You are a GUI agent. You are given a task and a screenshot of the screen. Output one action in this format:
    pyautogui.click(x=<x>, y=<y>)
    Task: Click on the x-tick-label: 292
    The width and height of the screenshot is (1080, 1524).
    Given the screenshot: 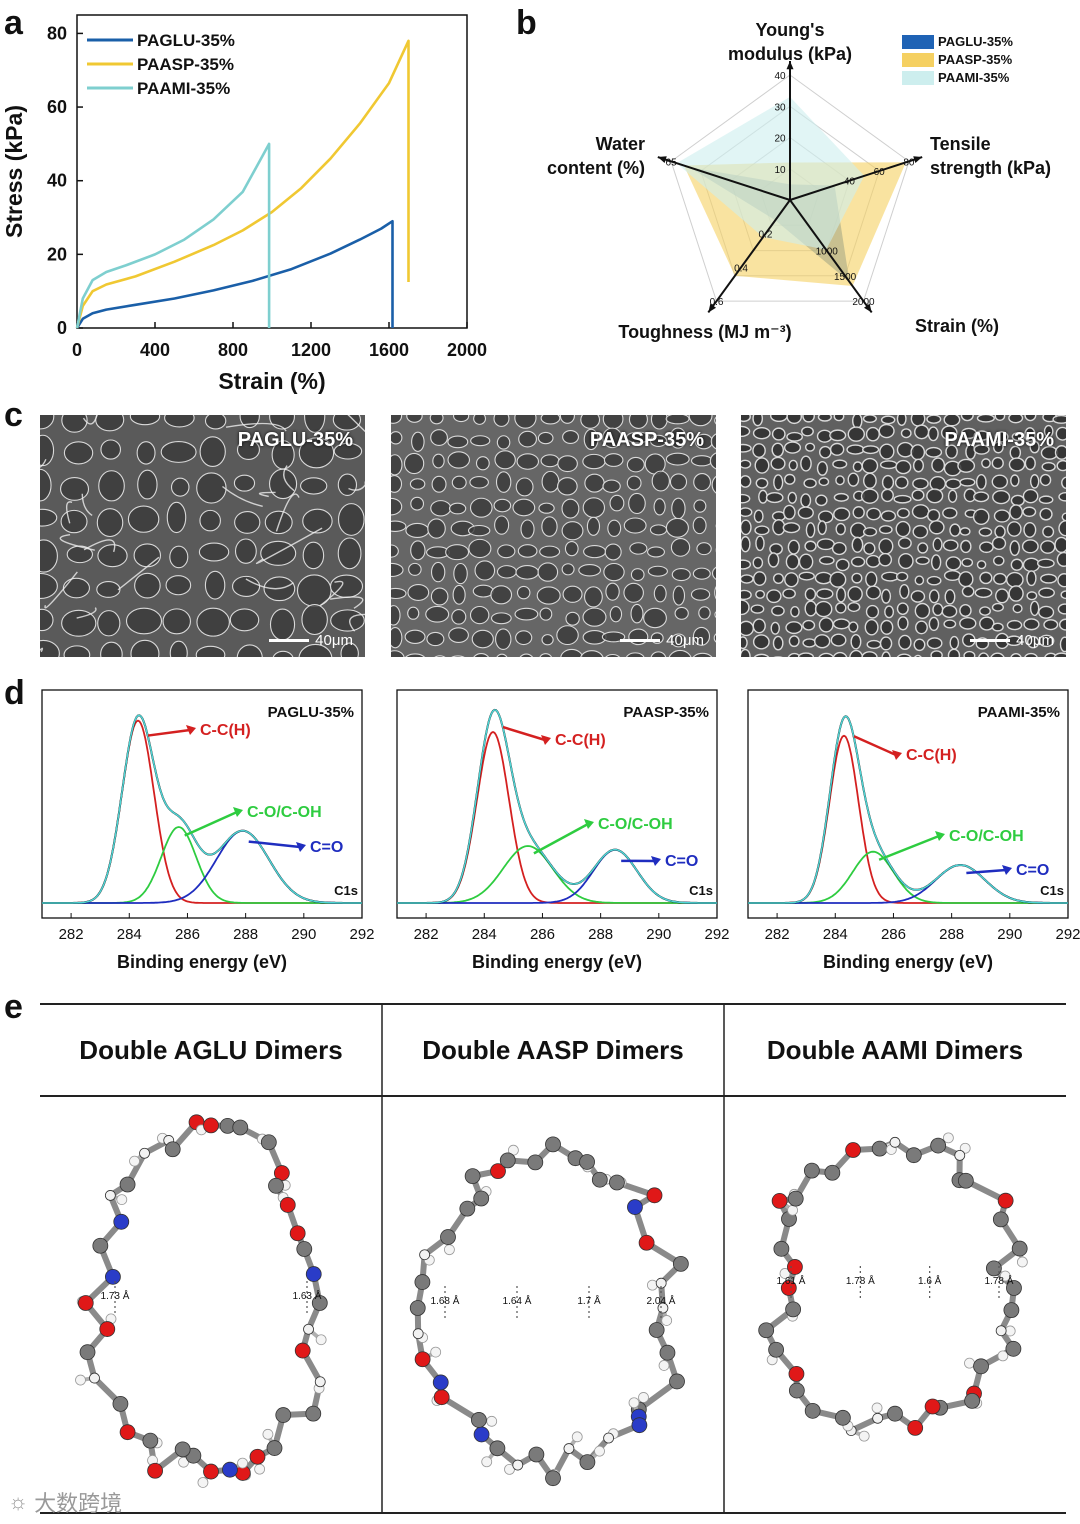 What is the action you would take?
    pyautogui.click(x=1067, y=934)
    